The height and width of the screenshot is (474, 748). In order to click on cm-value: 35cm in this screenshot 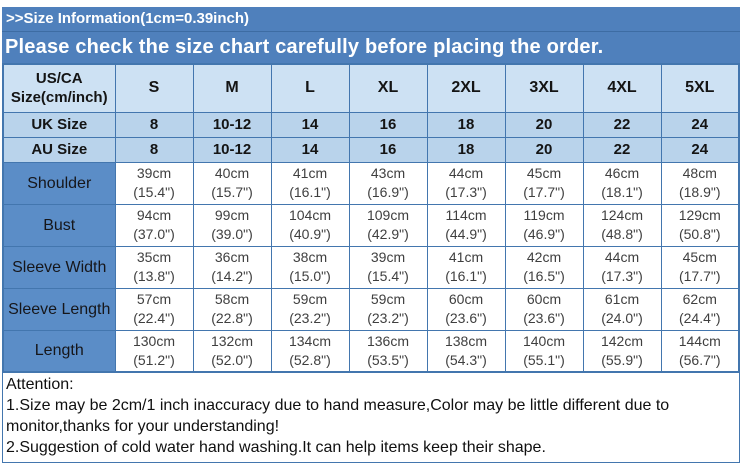, I will do `click(154, 257)`.